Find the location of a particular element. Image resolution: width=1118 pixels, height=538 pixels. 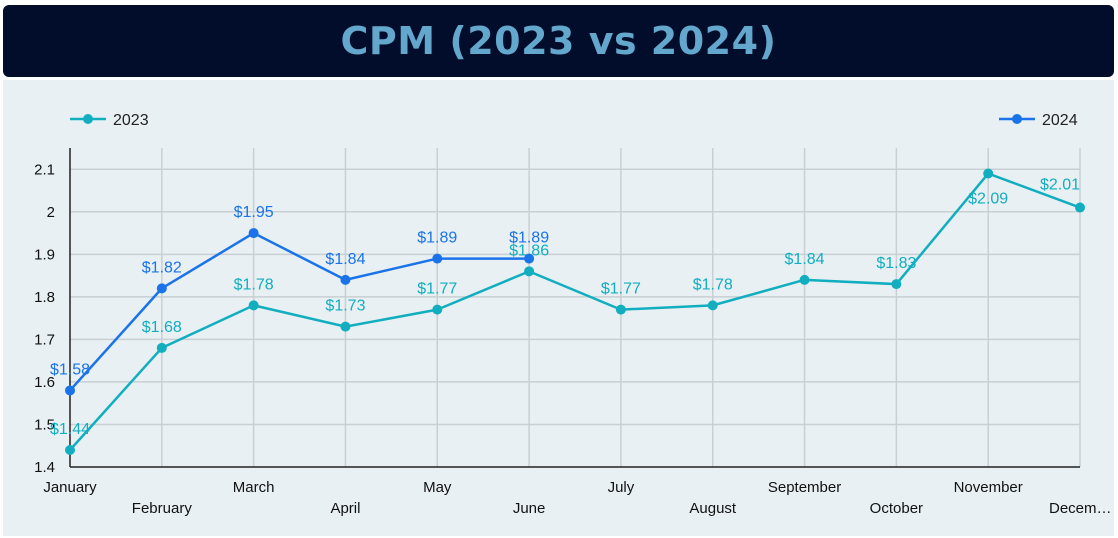

chart-title: CPM (2023 vs 2024) is located at coordinates (558, 41).